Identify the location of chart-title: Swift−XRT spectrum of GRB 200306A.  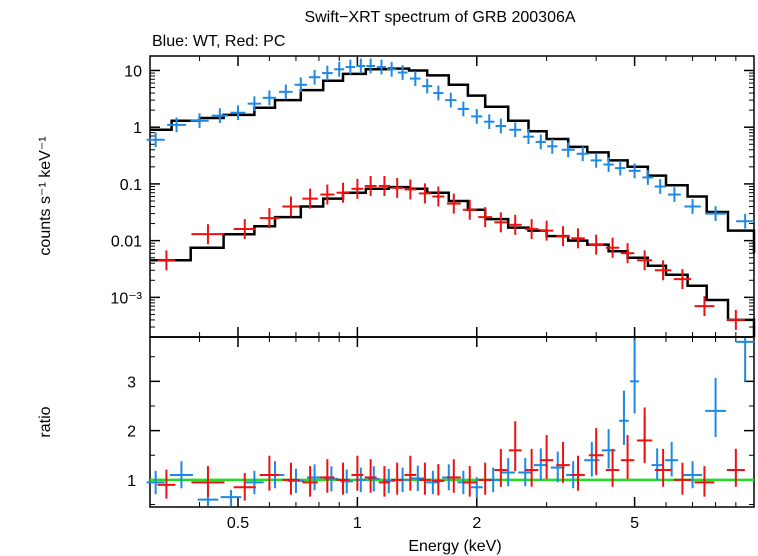
(439, 17).